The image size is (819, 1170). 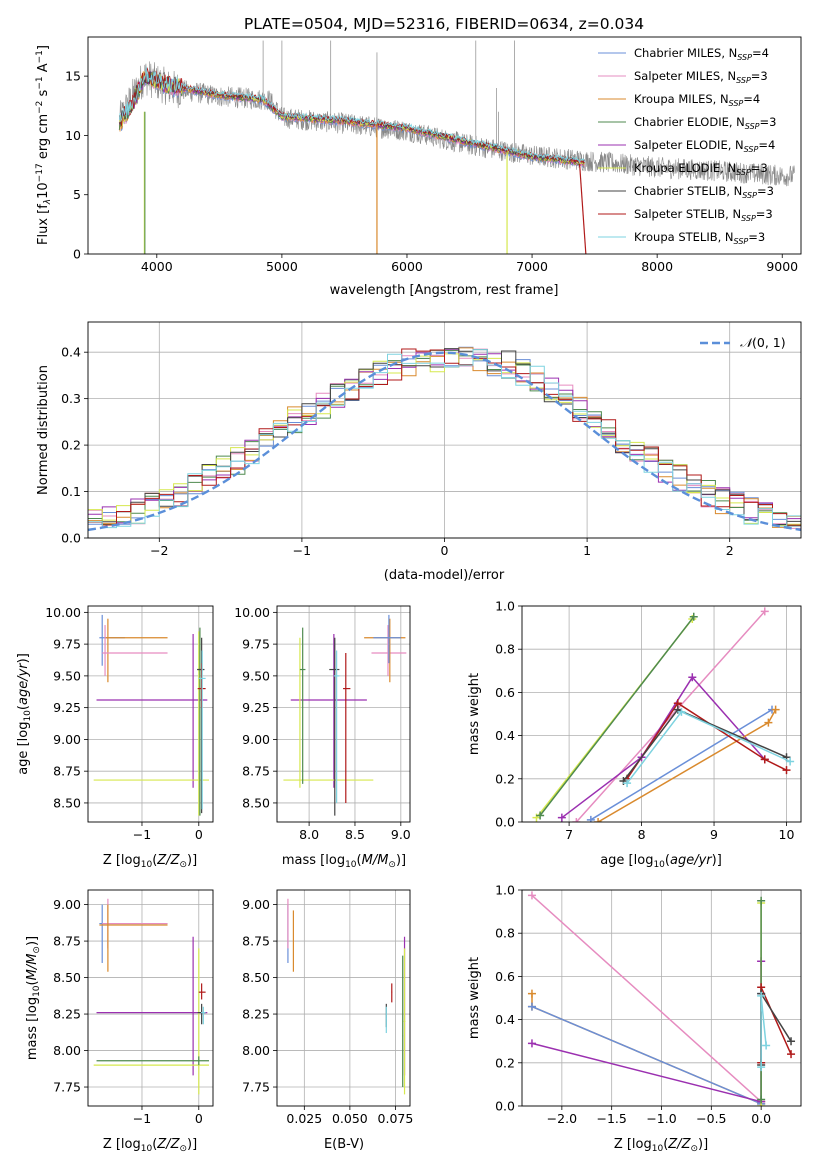 I want to click on x-tick-label: −1.5, so click(x=611, y=1118).